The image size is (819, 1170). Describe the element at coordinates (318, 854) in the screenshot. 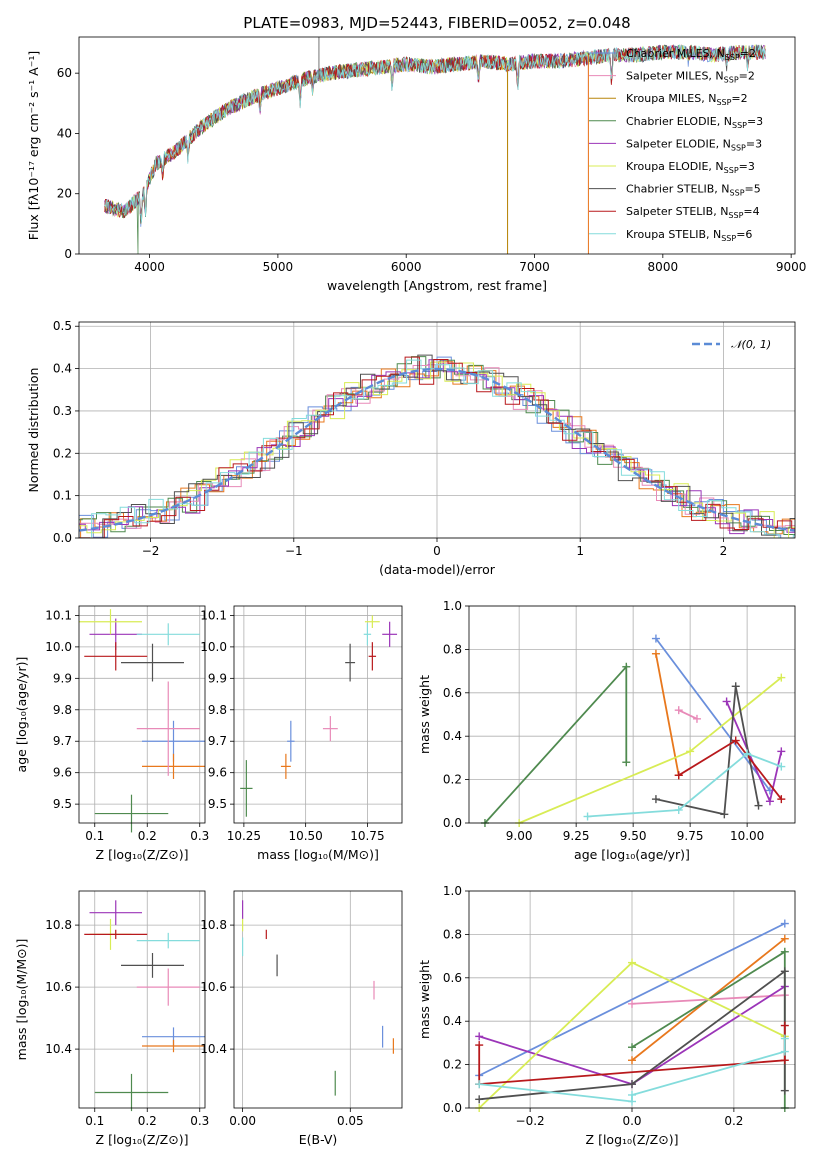

I see `x-axis-label: mass [log₁₀(M/M⊙)]` at that location.